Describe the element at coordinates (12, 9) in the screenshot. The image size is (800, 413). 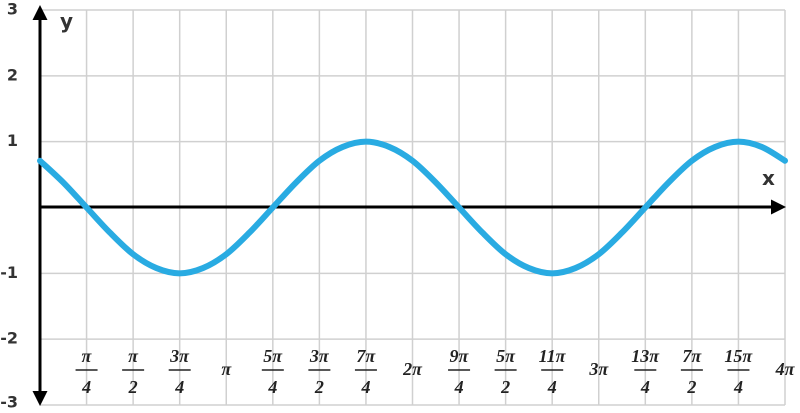
I see `y-tick-label: 3` at that location.